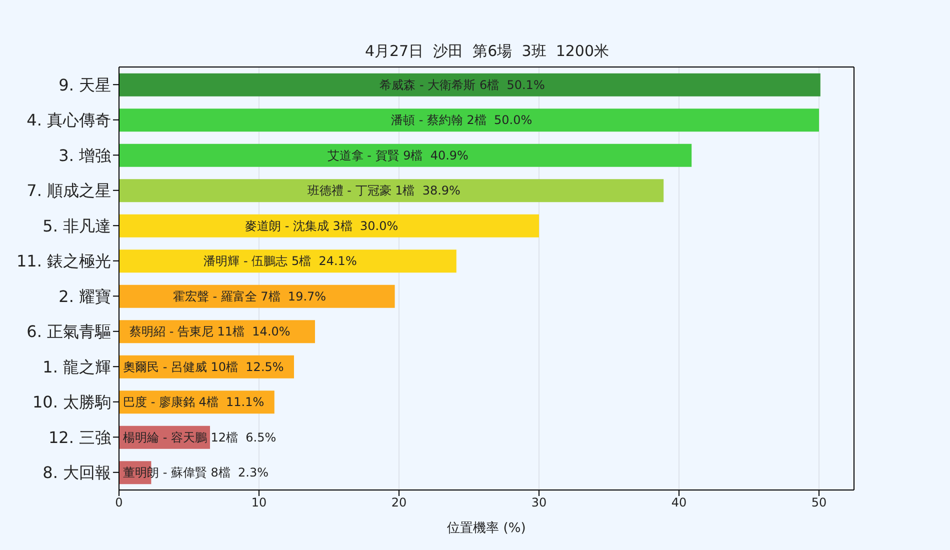 The image size is (950, 550). Describe the element at coordinates (249, 296) in the screenshot. I see `data-label: 霍宏聲 - 羅富全 7檔 19.7%` at that location.